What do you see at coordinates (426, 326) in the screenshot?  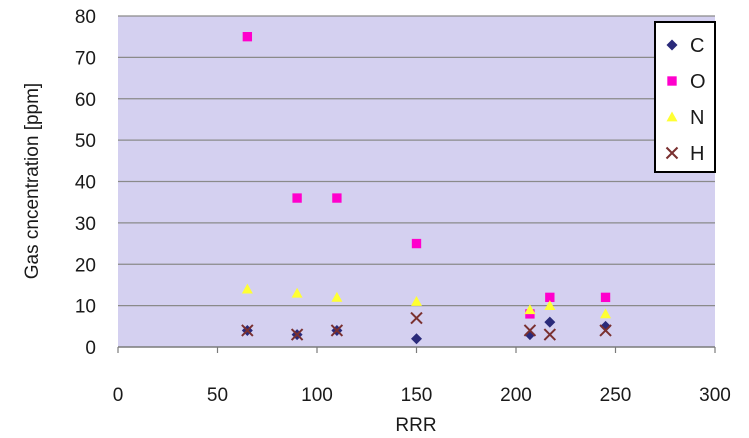 I see `series-h` at bounding box center [426, 326].